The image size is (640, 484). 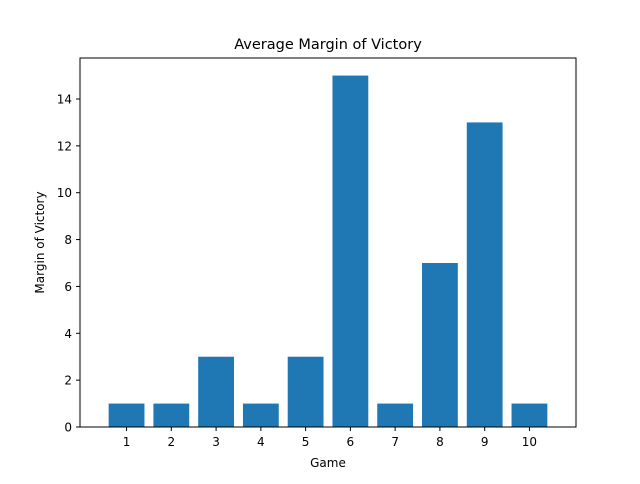 I want to click on y-axis-label: Margin of Victory, so click(x=40, y=242).